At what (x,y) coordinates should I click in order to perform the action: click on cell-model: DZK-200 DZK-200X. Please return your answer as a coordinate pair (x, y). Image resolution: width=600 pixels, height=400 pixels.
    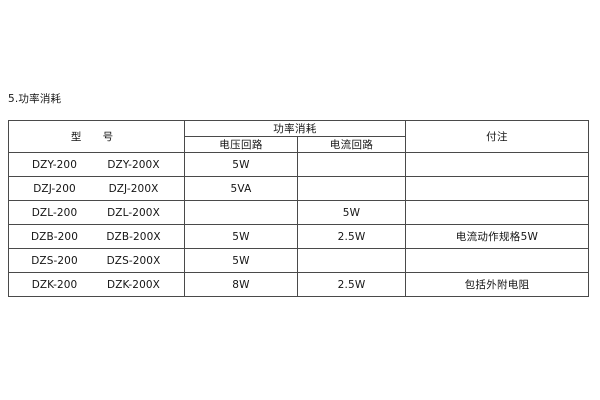
    Looking at the image, I should click on (96, 284).